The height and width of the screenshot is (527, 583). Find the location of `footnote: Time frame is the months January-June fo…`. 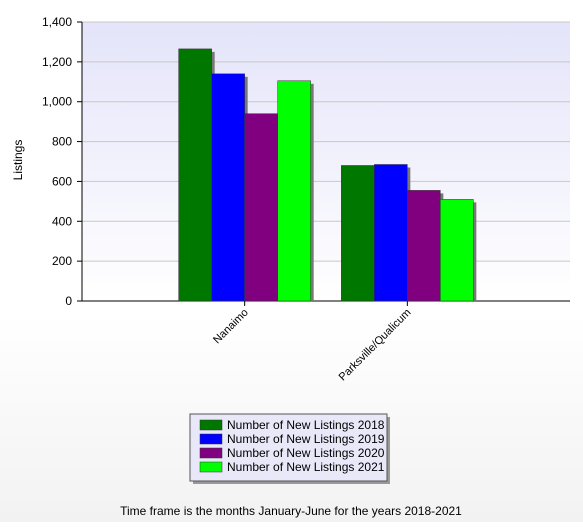

footnote: Time frame is the months January-June fo… is located at coordinates (291, 511).